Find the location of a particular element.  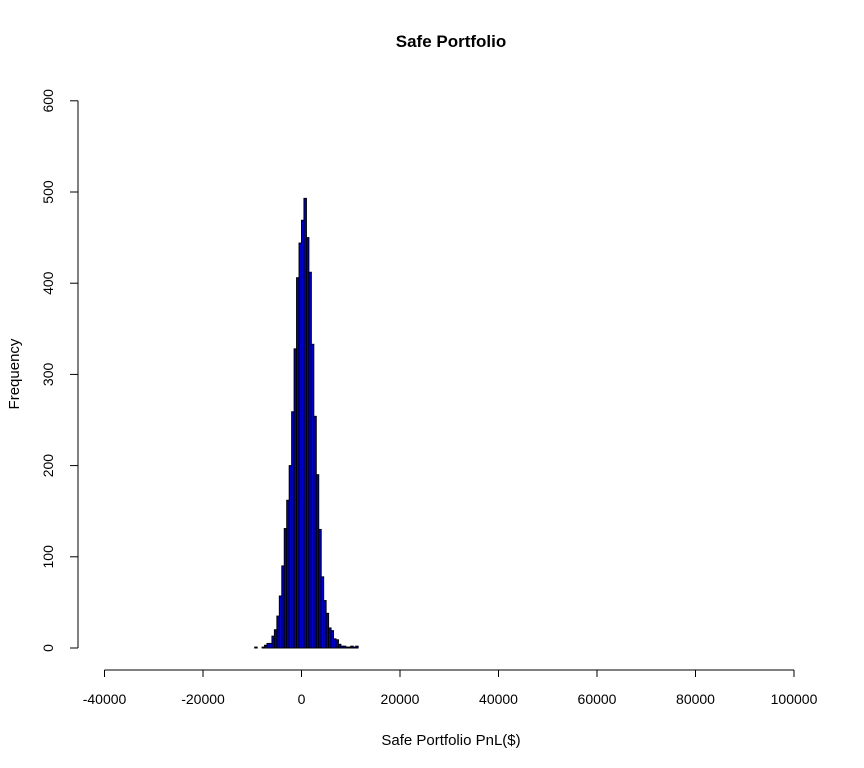

histogram-bars is located at coordinates (306, 423).